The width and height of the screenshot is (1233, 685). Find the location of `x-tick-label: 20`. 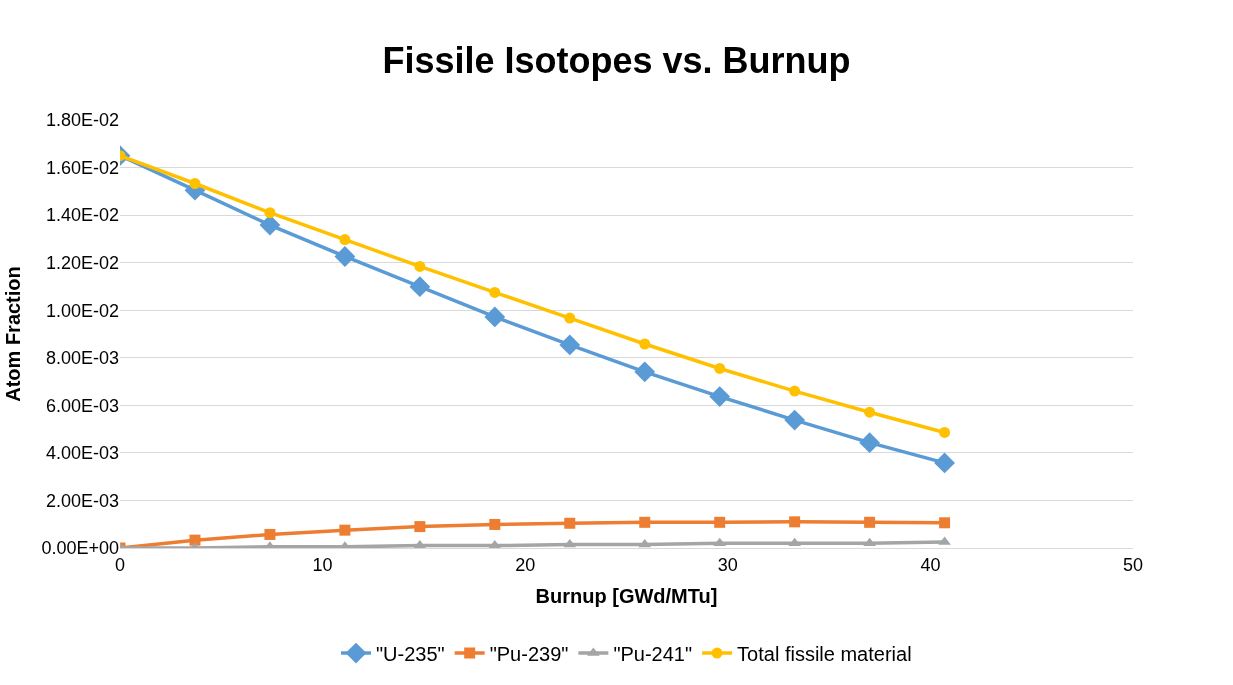

x-tick-label: 20 is located at coordinates (525, 564).